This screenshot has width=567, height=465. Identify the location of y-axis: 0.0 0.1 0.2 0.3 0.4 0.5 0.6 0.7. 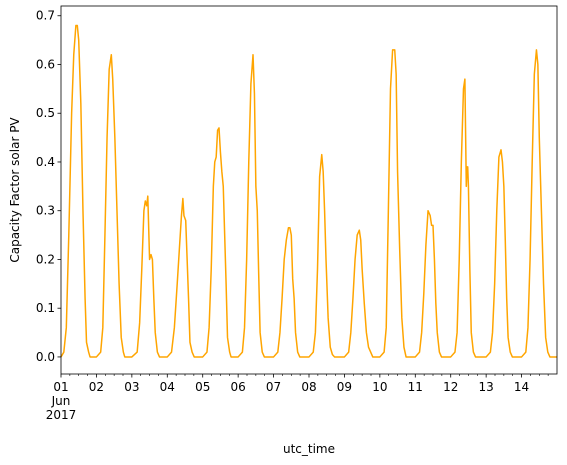
(48, 186).